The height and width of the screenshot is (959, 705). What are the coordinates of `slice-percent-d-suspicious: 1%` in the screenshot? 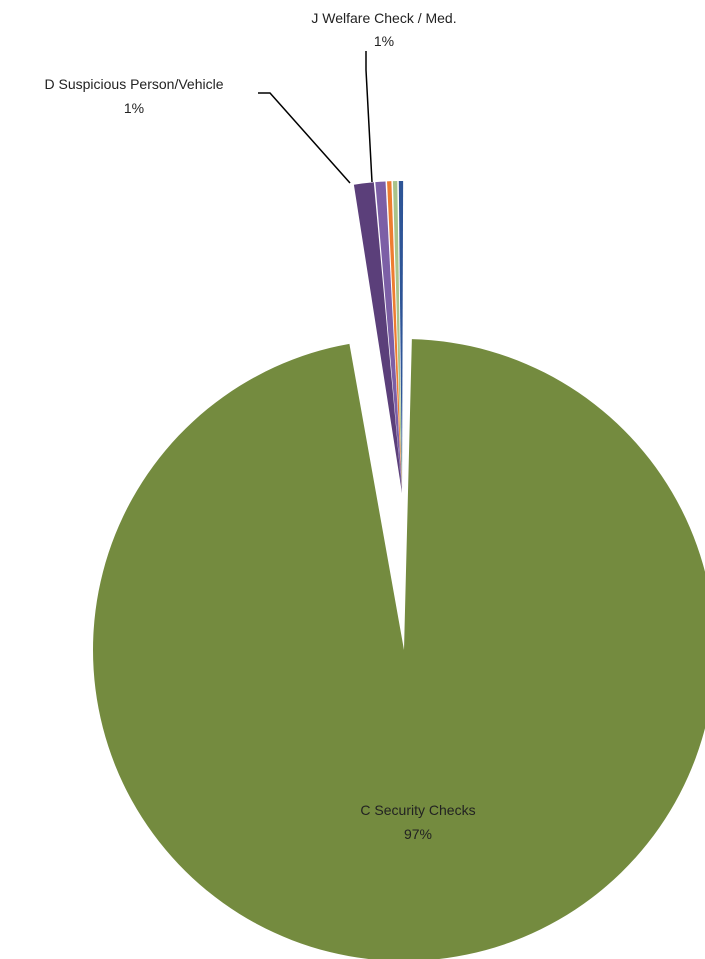 It's located at (134, 108).